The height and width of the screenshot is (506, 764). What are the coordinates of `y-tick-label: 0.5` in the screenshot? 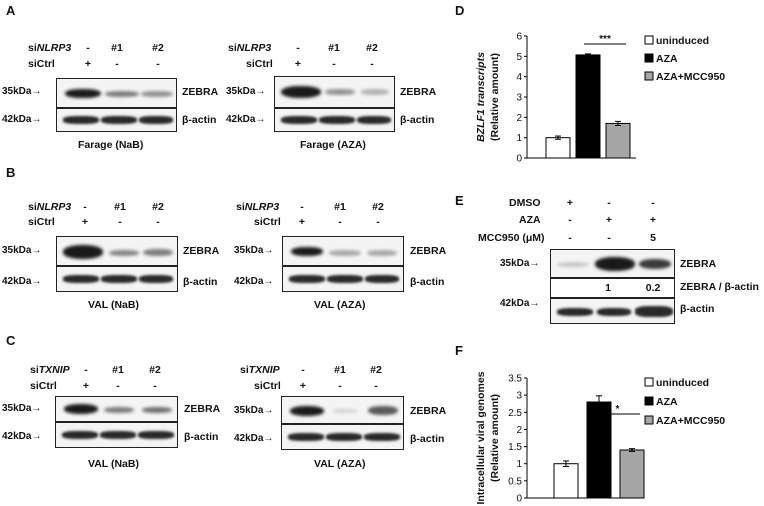 It's located at (515, 481).